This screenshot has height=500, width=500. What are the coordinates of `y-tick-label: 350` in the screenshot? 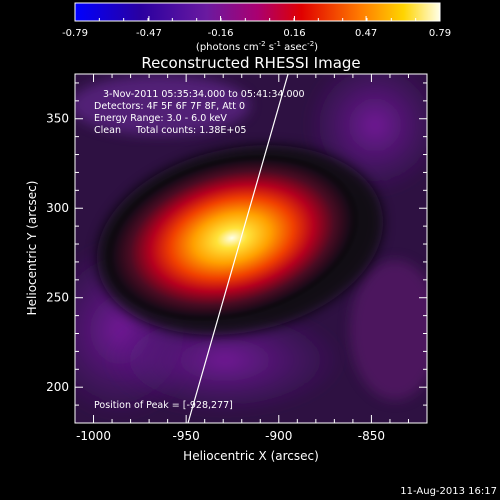 It's located at (57, 119).